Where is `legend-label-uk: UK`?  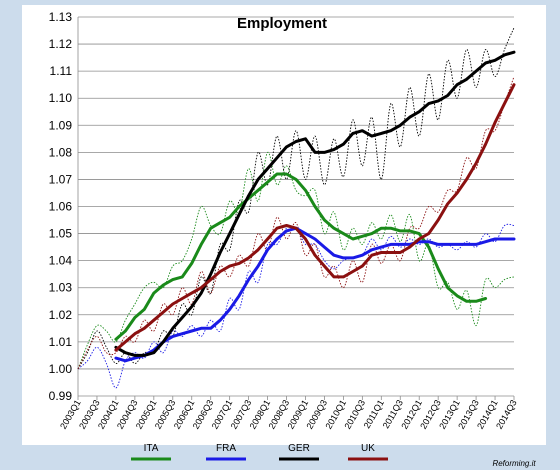 legend-label-uk: UK is located at coordinates (368, 448).